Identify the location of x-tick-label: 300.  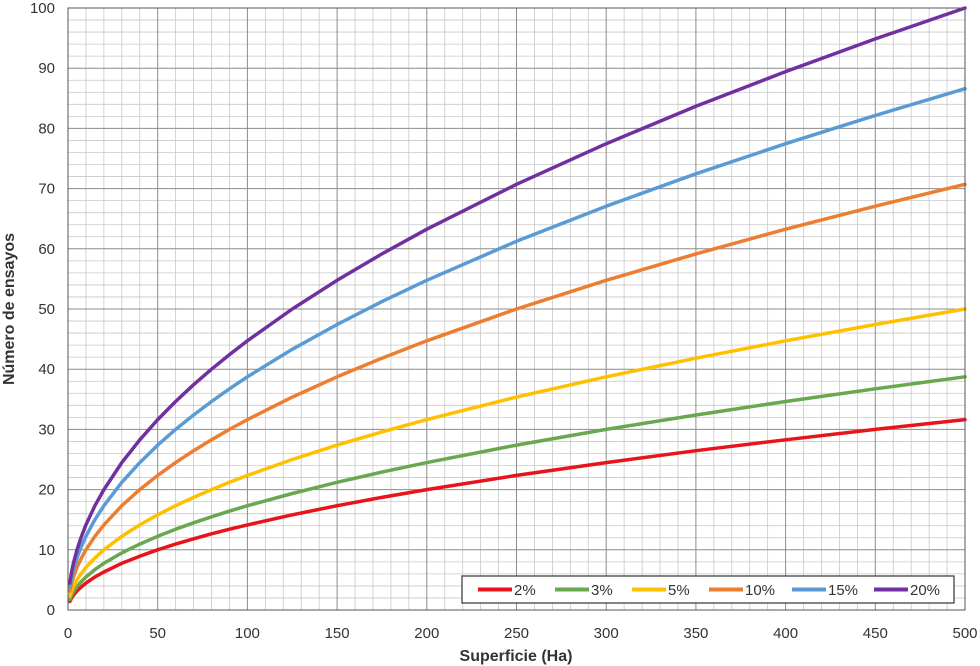
(606, 633).